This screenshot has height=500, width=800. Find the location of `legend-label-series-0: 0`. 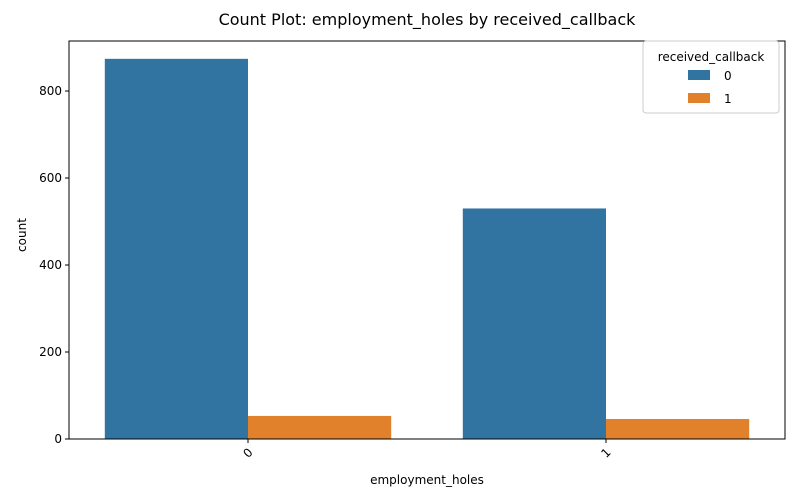

legend-label-series-0: 0 is located at coordinates (728, 76).